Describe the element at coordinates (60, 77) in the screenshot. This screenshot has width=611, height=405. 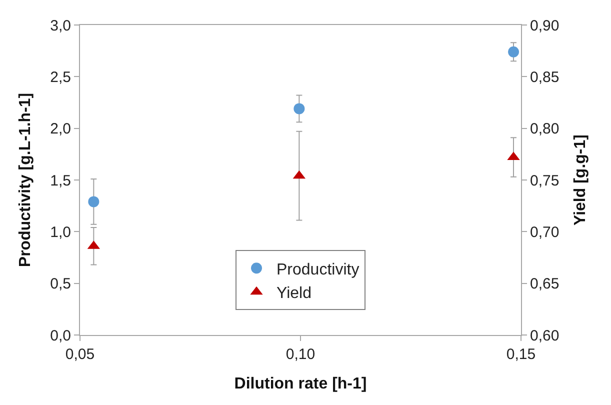
I see `y-tick-label: 2,5` at that location.